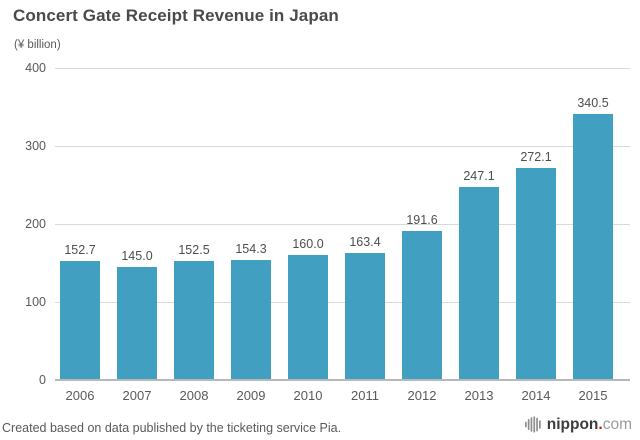  Describe the element at coordinates (479, 395) in the screenshot. I see `x-axis-tick-label: 2013` at that location.